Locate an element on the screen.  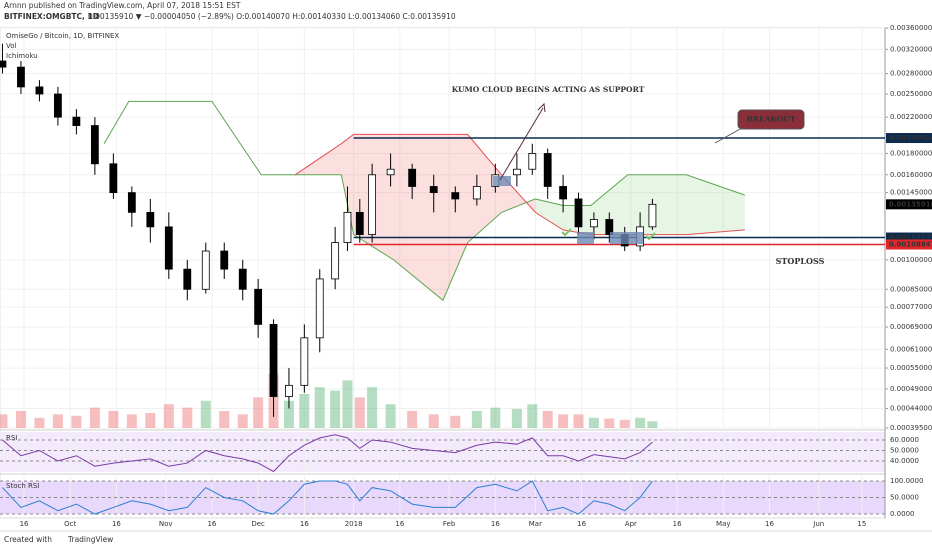
y-tick-label: 50.0000 is located at coordinates (904, 497).